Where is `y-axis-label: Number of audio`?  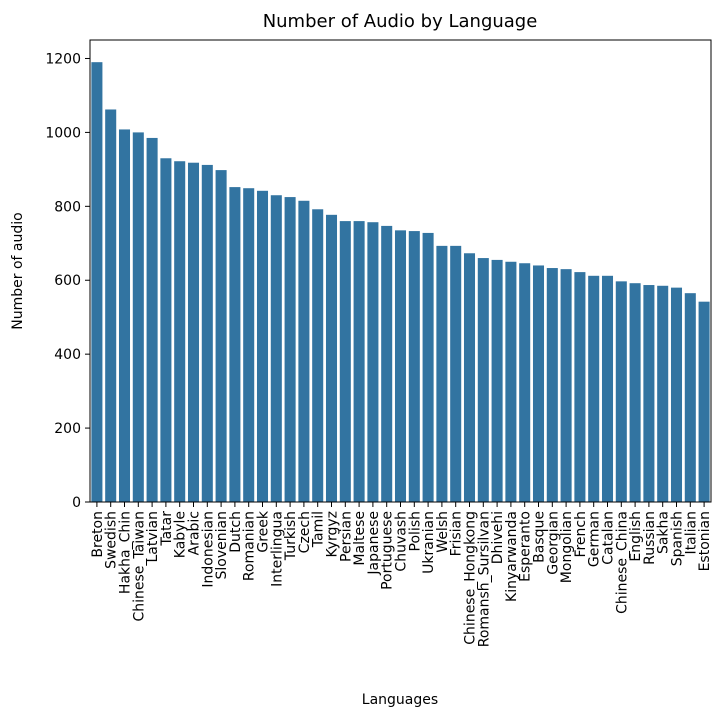
y-axis-label: Number of audio is located at coordinates (18, 270).